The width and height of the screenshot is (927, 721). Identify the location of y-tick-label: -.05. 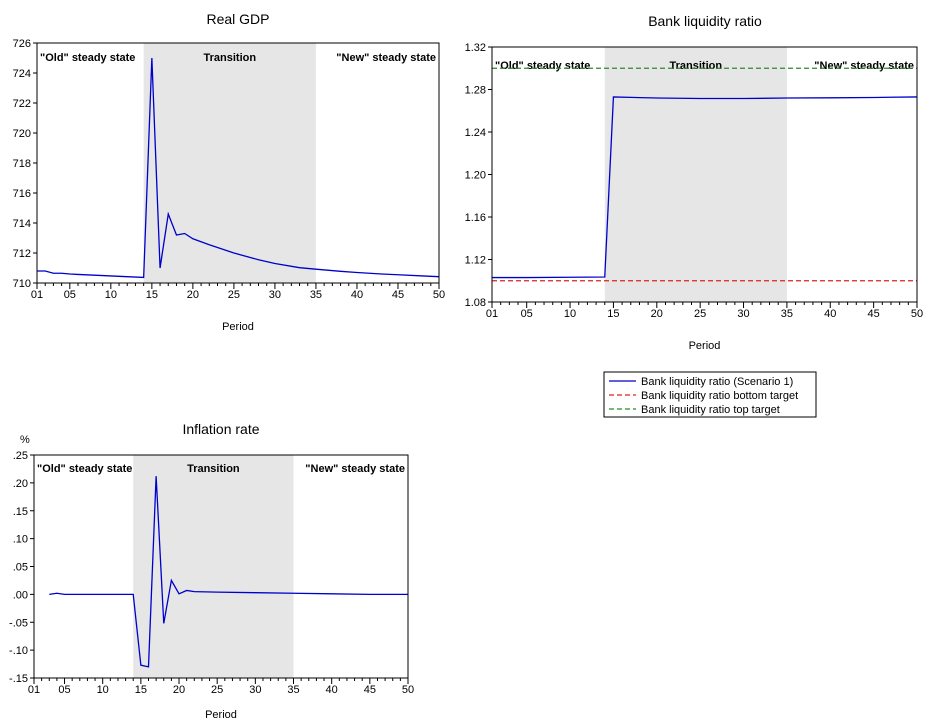
(18, 623).